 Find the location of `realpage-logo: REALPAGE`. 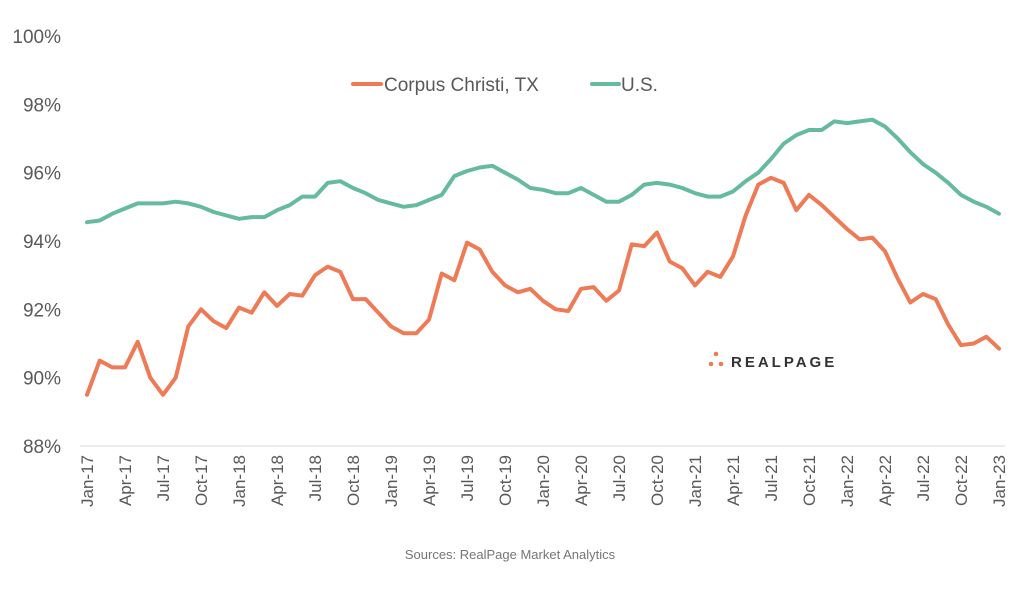

realpage-logo: REALPAGE is located at coordinates (772, 361).